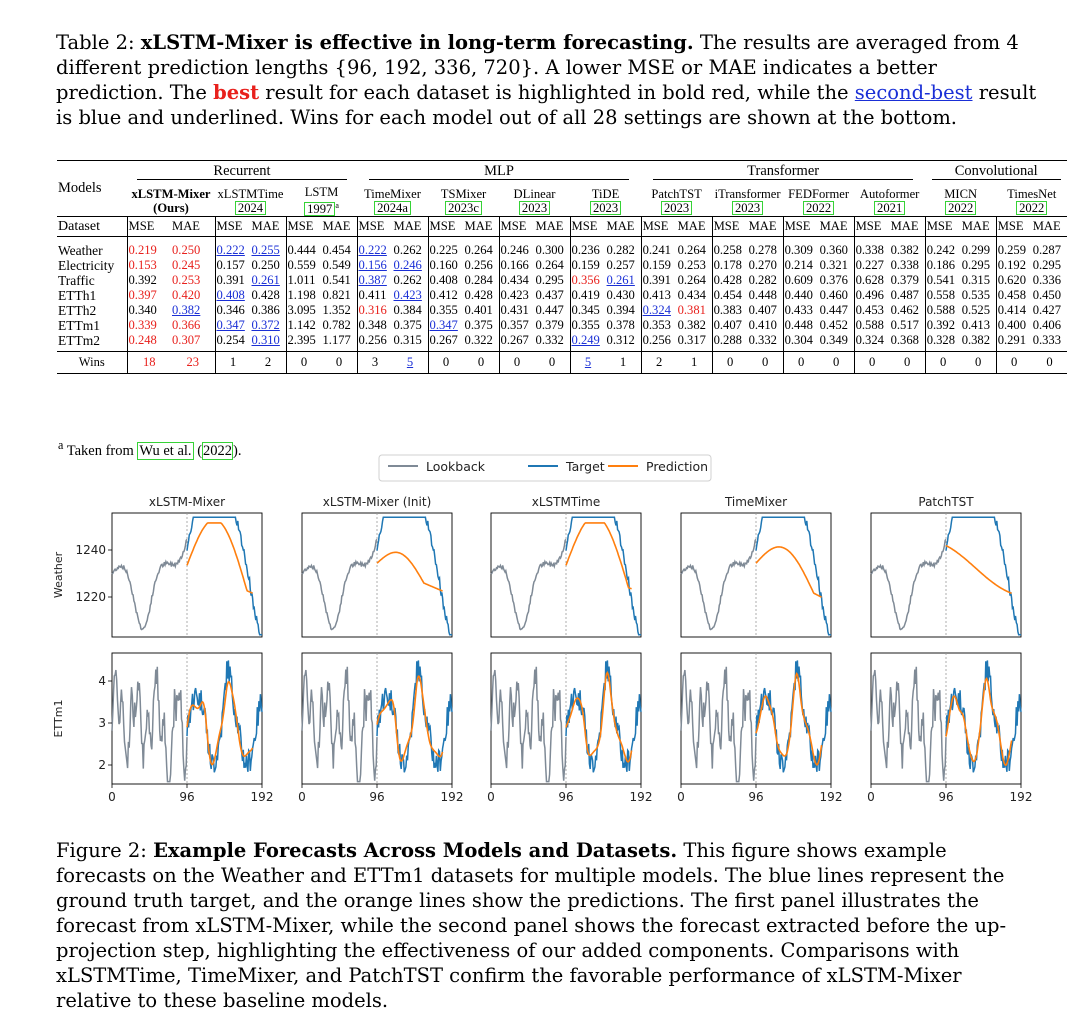  I want to click on model-sub: (Ours), so click(171, 207).